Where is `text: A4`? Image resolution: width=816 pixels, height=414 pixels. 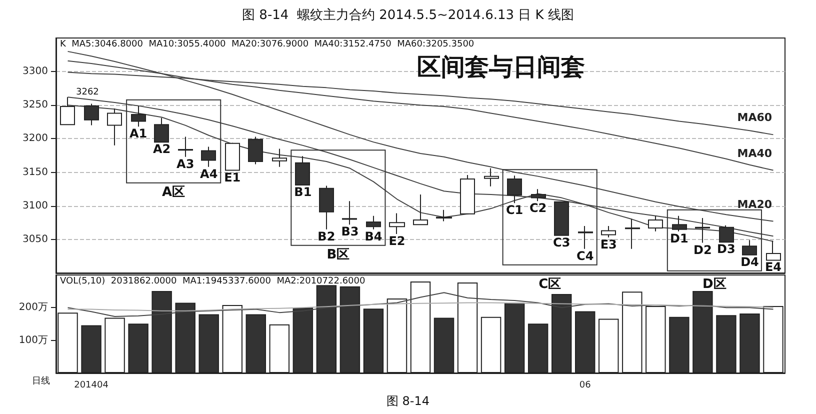
text: A4 is located at coordinates (209, 173).